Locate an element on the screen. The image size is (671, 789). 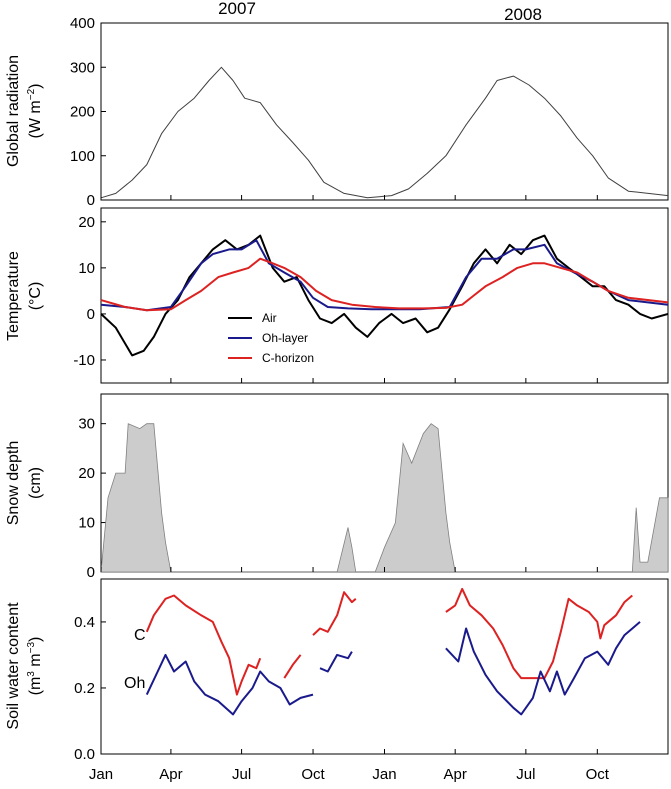
y-axis-label-line1: Snow depth is located at coordinates (13, 483).